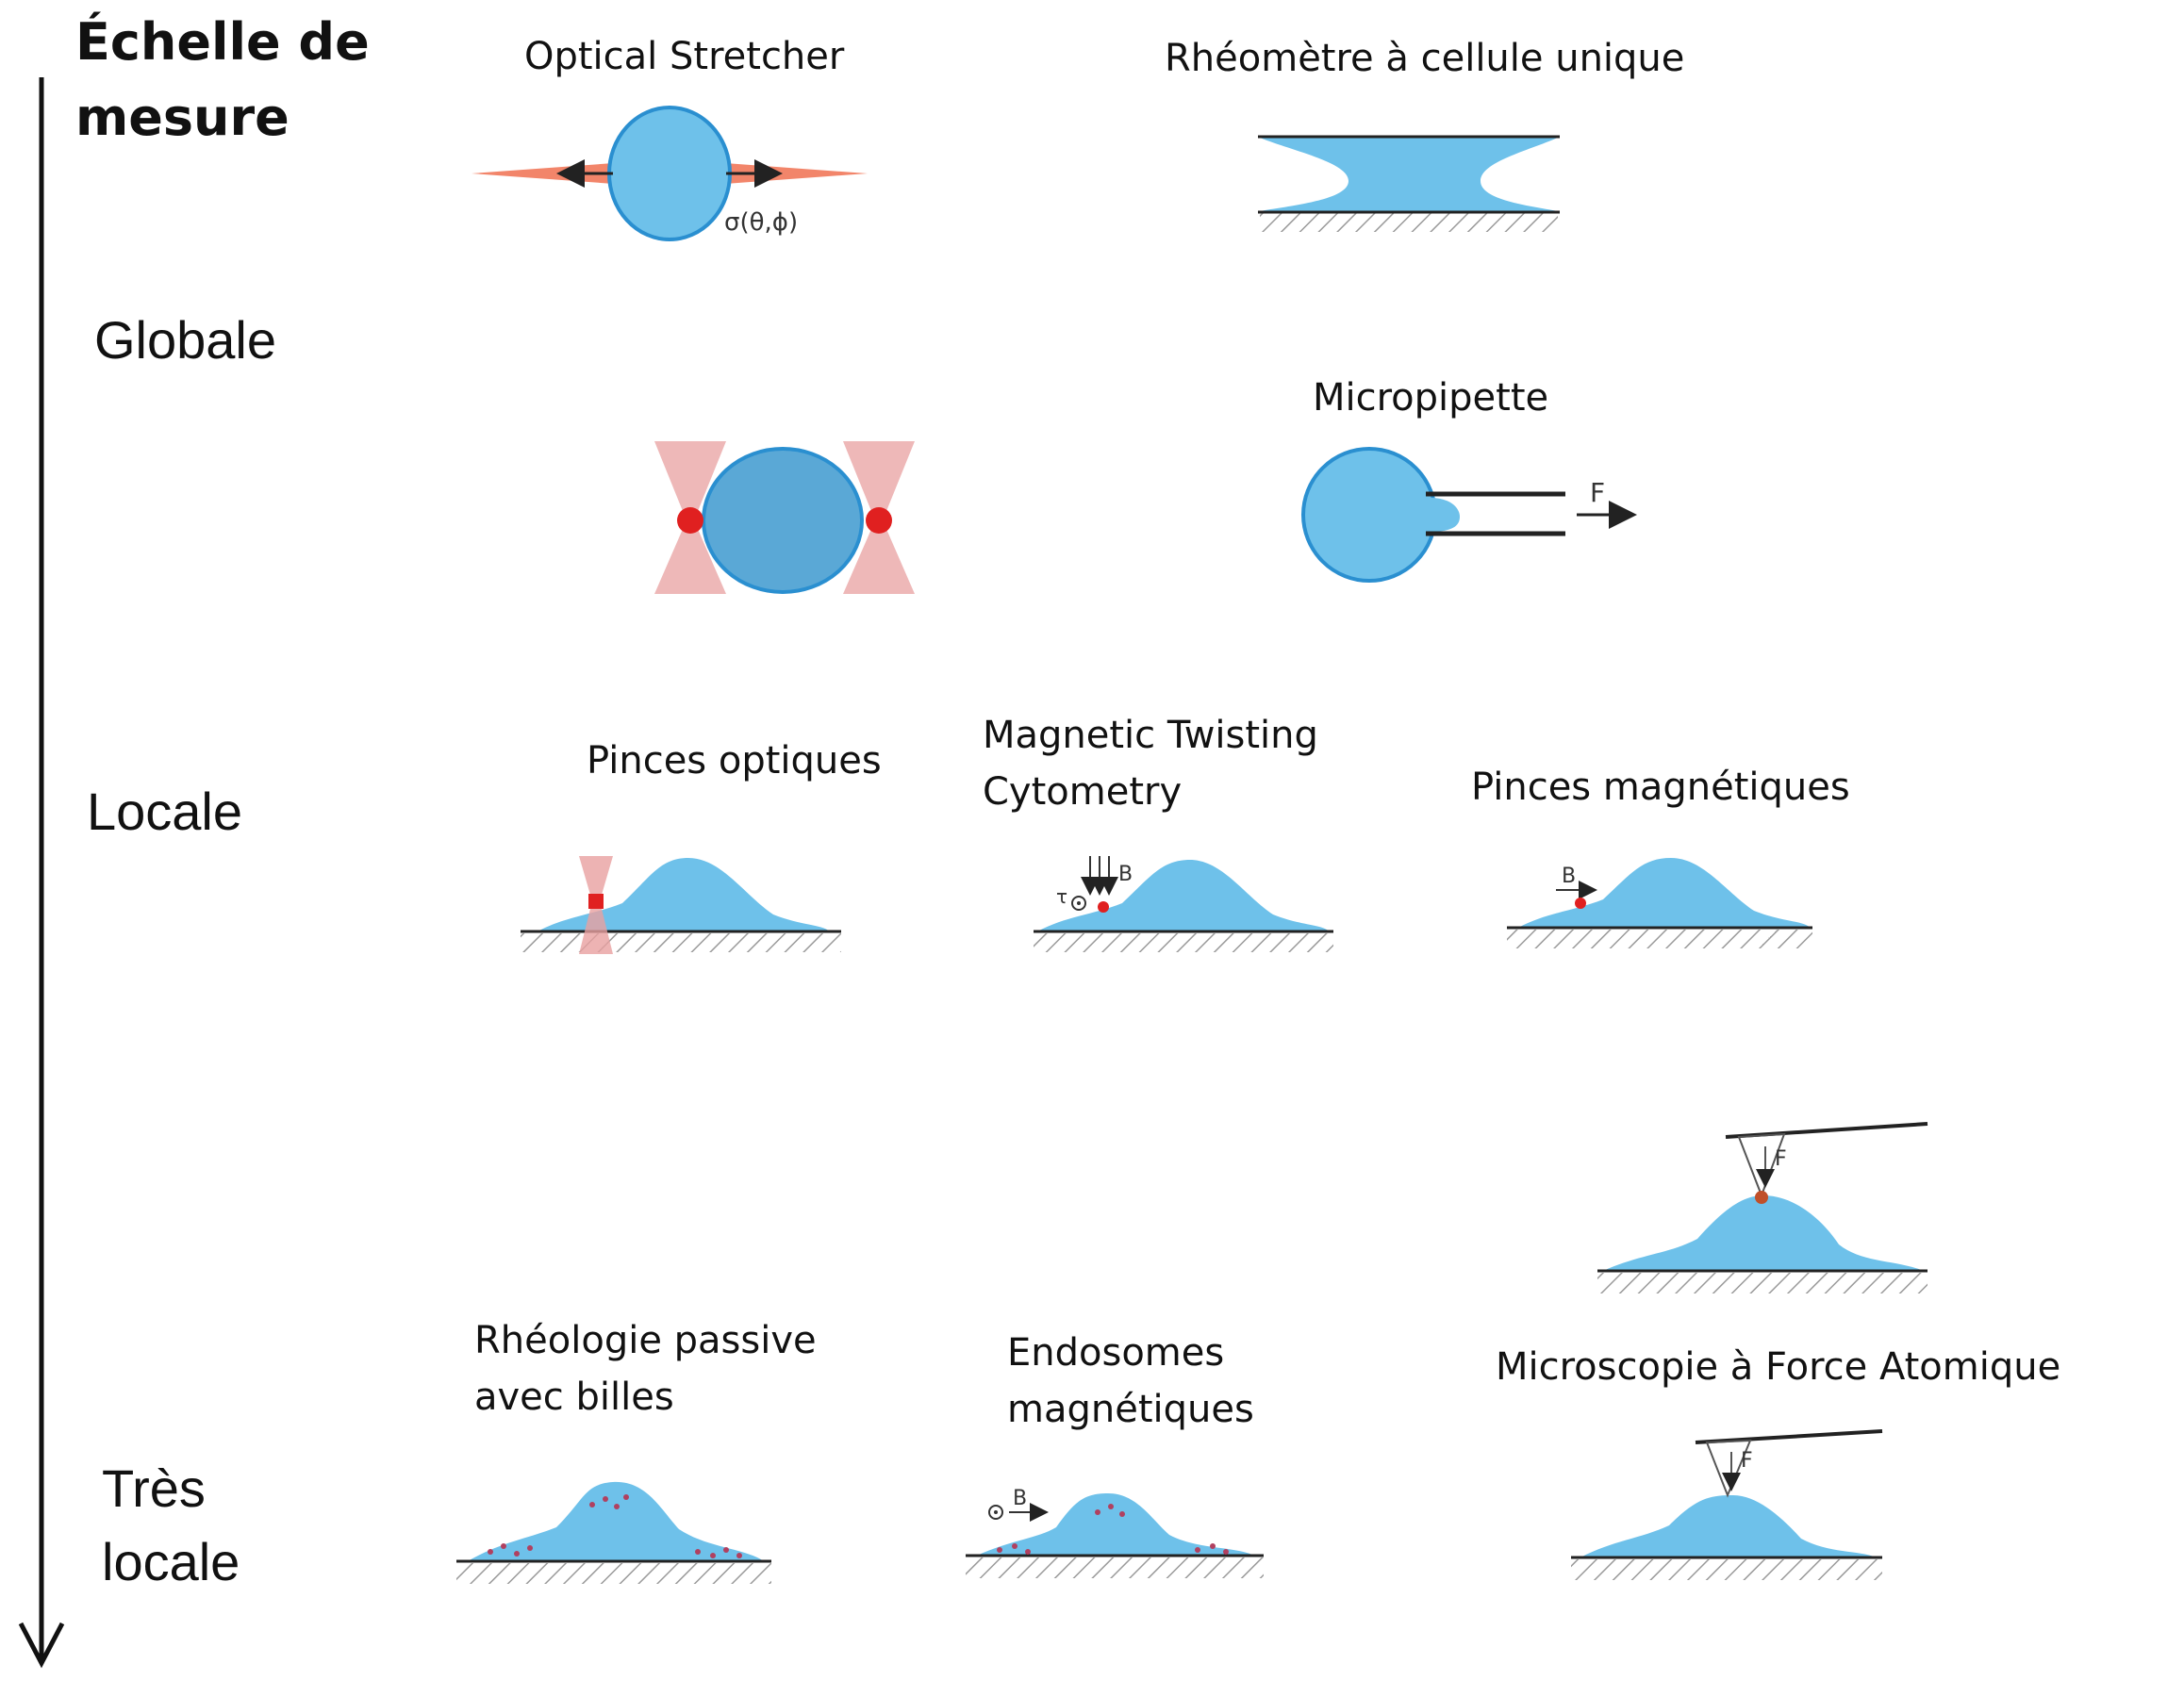 The height and width of the screenshot is (1697, 2184). I want to click on label-afm: Microscopie à Force Atomique, so click(1779, 1367).